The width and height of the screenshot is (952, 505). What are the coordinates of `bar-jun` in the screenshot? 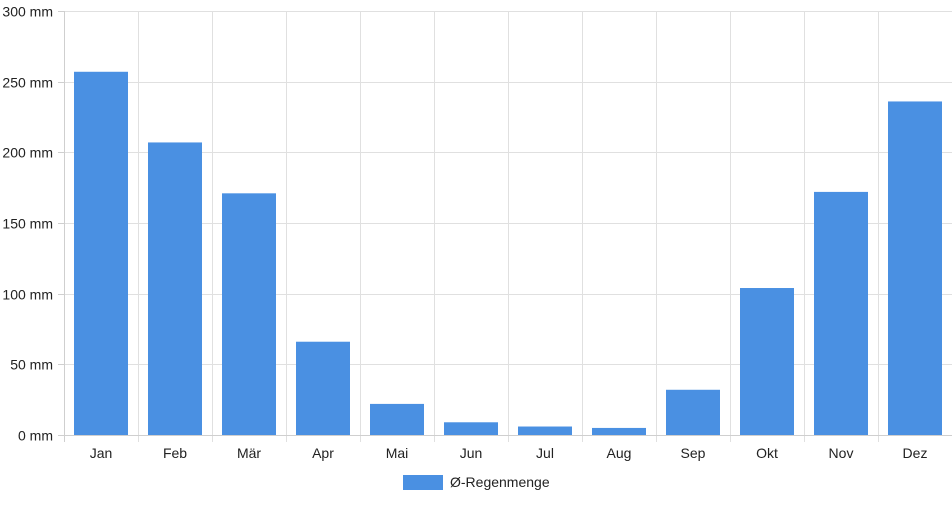 It's located at (471, 428).